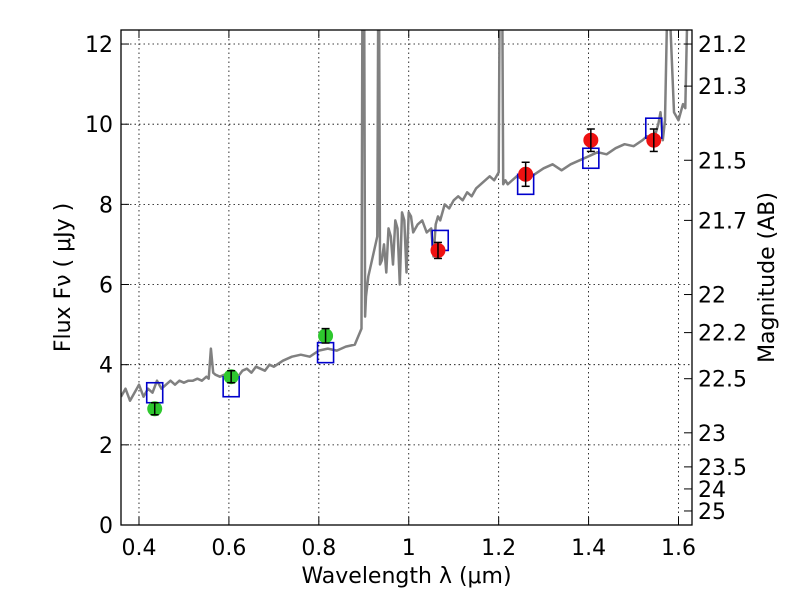 The height and width of the screenshot is (600, 800). What do you see at coordinates (99, 45) in the screenshot?
I see `y-tick-label: 12` at bounding box center [99, 45].